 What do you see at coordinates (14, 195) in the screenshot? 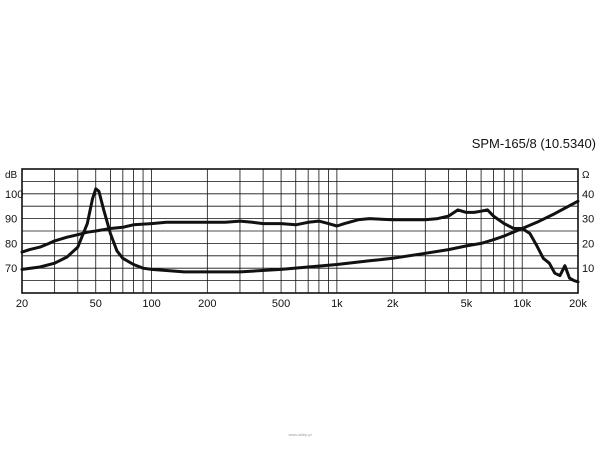
I see `y-left-tick-label: 100` at bounding box center [14, 195].